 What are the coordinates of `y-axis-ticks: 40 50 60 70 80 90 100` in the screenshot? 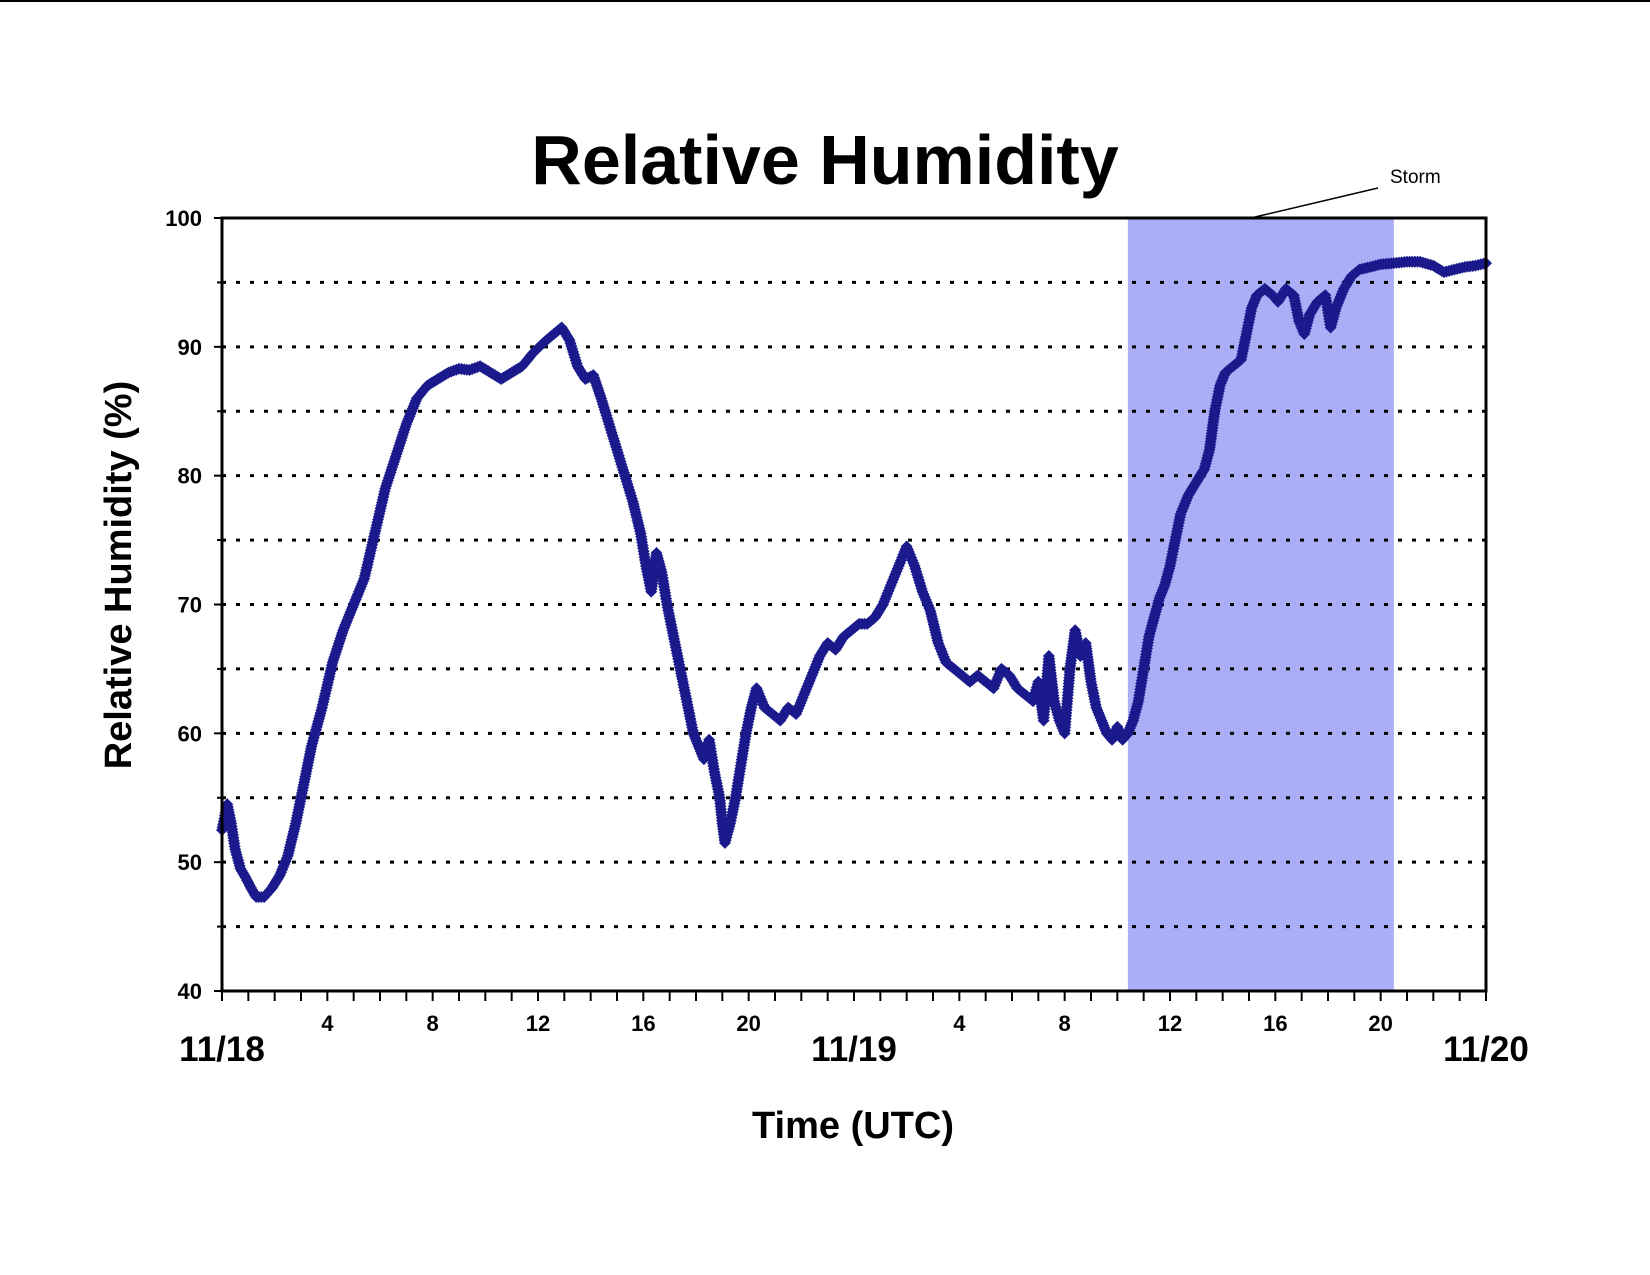 It's located at (193, 605).